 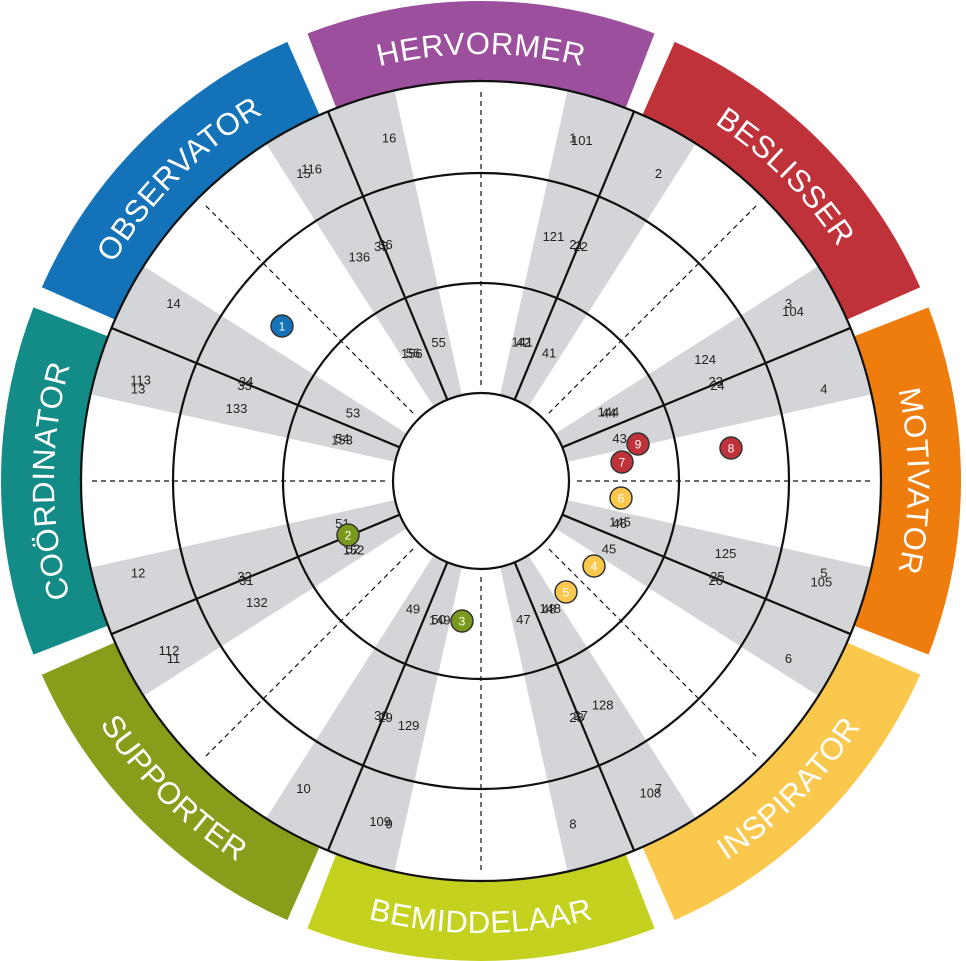 What do you see at coordinates (726, 553) in the screenshot?
I see `cell-number: 125` at bounding box center [726, 553].